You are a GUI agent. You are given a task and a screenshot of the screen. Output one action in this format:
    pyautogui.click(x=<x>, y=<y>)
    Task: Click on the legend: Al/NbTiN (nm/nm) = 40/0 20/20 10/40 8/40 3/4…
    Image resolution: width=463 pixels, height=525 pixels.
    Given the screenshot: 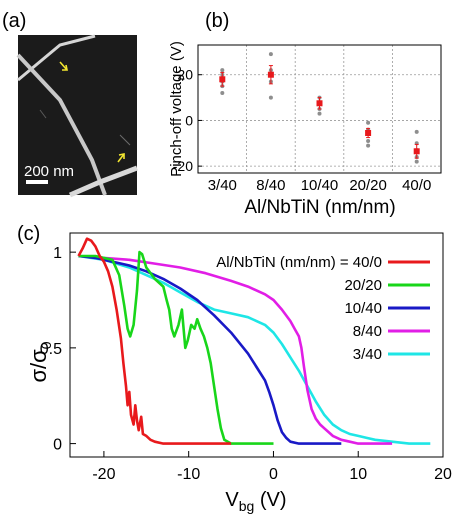 What is the action you would take?
    pyautogui.click(x=323, y=308)
    